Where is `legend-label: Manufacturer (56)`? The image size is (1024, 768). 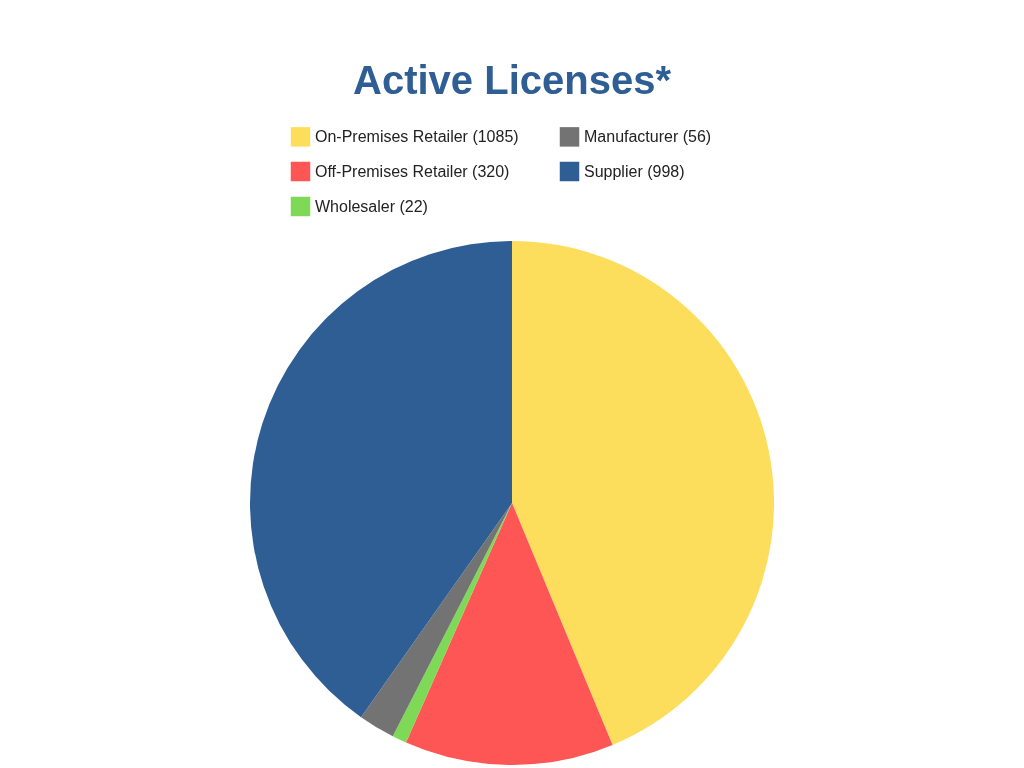 legend-label: Manufacturer (56) is located at coordinates (648, 136).